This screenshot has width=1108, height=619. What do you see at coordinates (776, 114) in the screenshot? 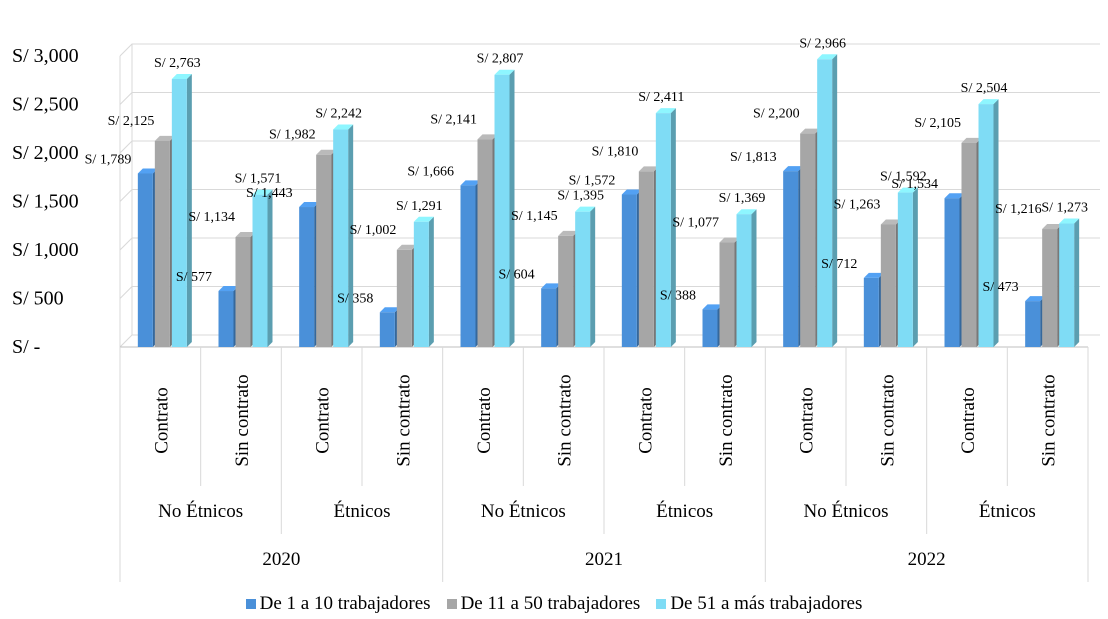
I see `data-label: S/ 2,200` at bounding box center [776, 114].